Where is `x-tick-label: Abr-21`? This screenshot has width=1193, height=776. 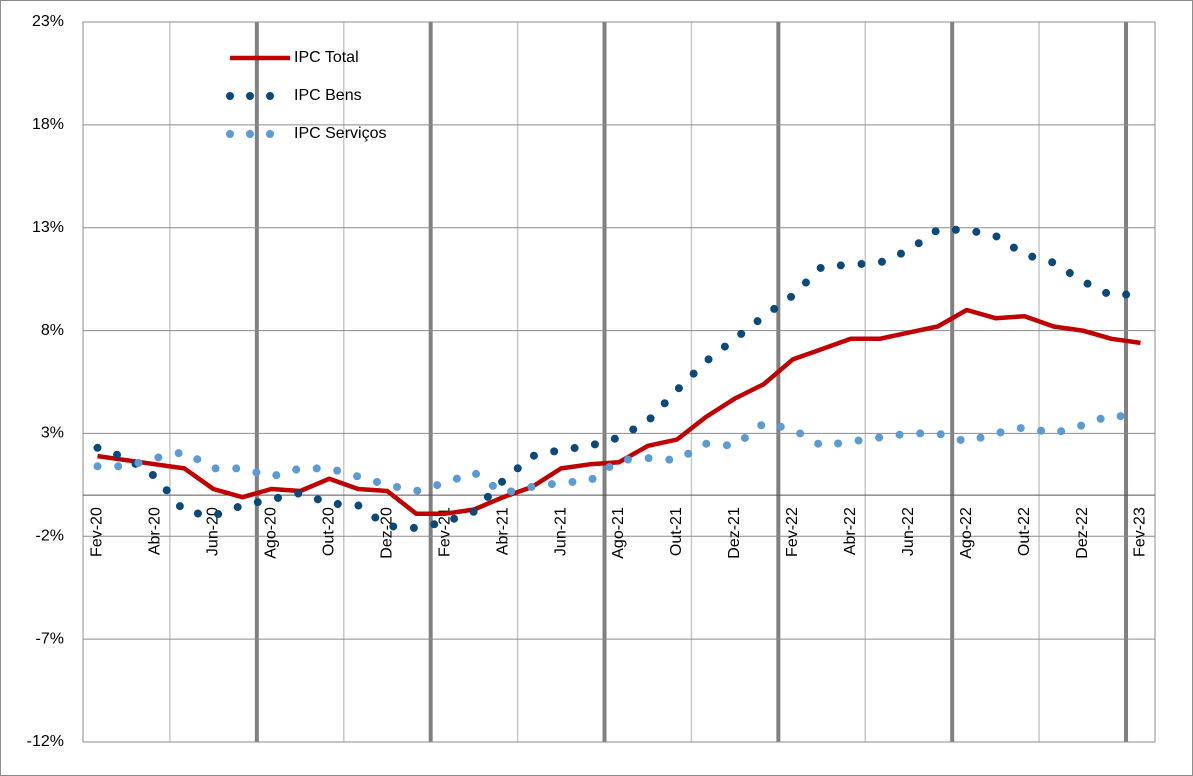 x-tick-label: Abr-21 is located at coordinates (502, 531).